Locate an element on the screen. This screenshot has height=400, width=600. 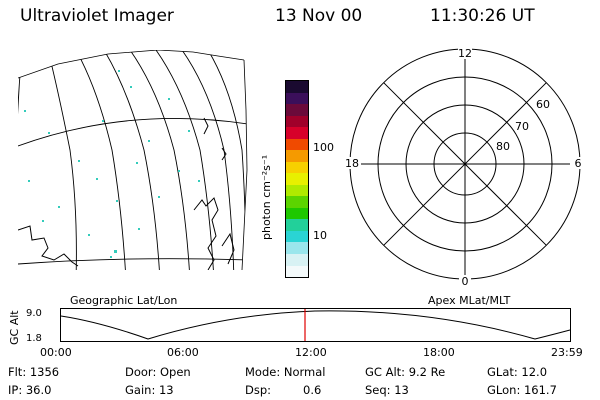
observation-date: 13 Nov 00 is located at coordinates (319, 16).